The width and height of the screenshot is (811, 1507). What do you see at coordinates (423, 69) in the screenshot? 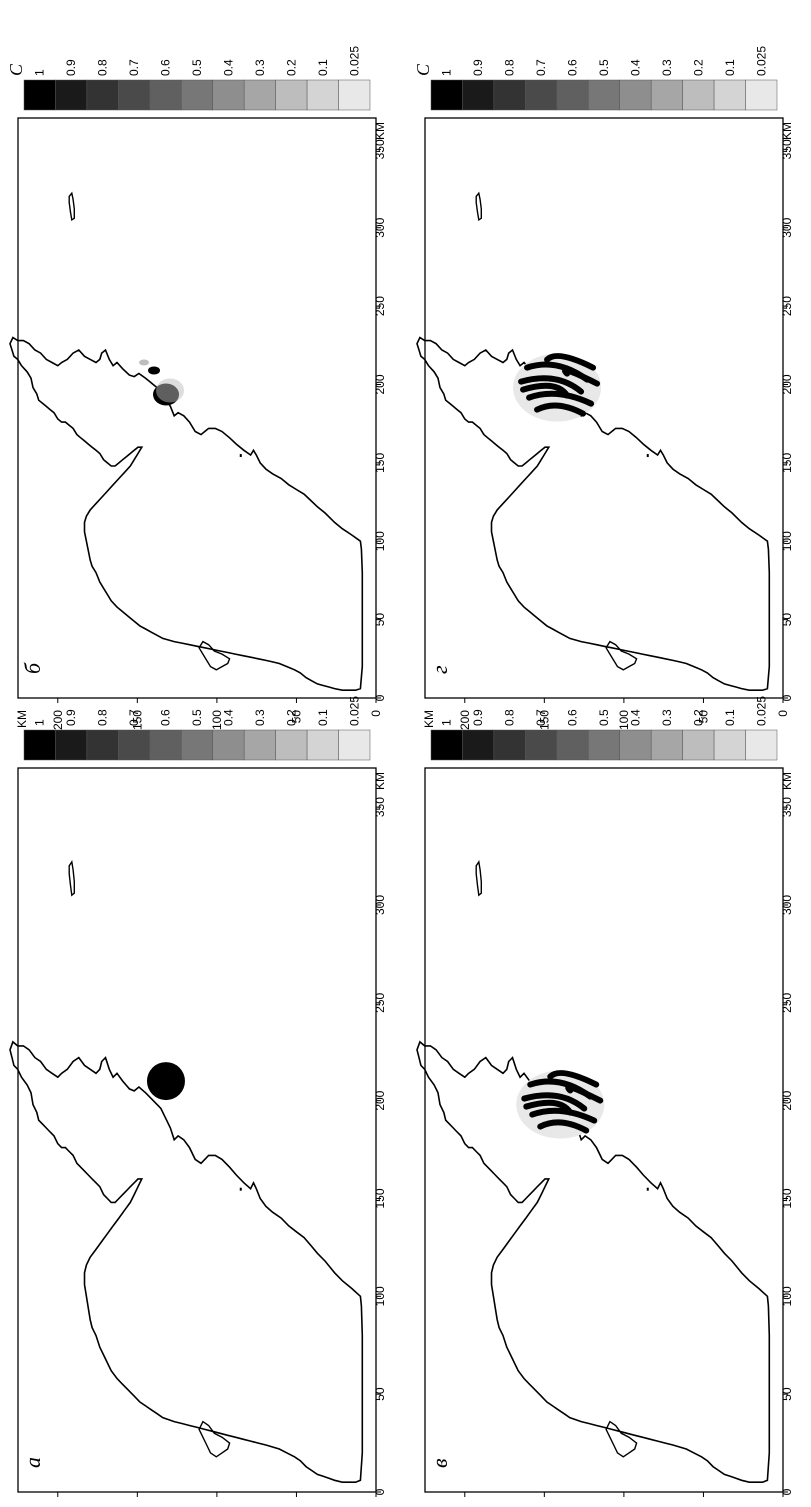
I see `colorbar-title: C` at bounding box center [423, 69].